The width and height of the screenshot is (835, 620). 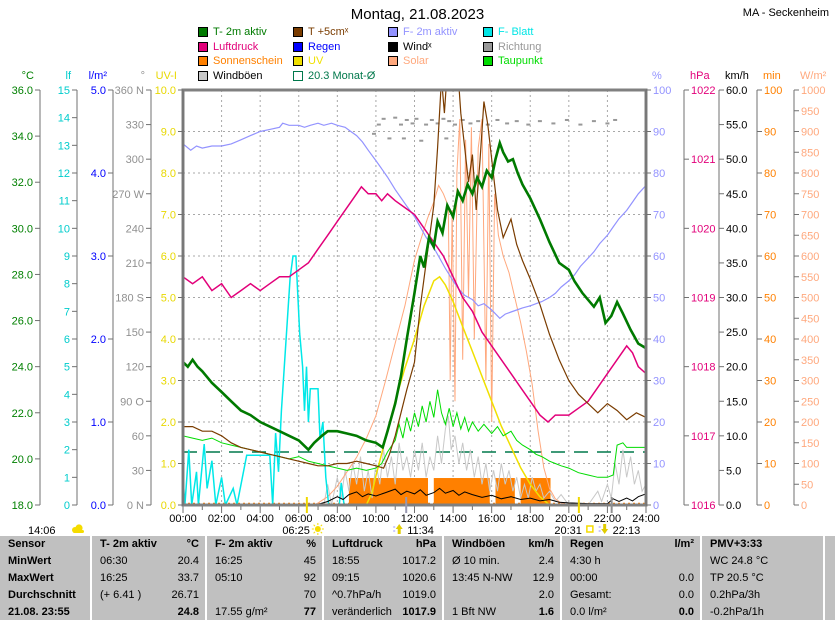 I want to click on axis-title: km/h, so click(x=737, y=76).